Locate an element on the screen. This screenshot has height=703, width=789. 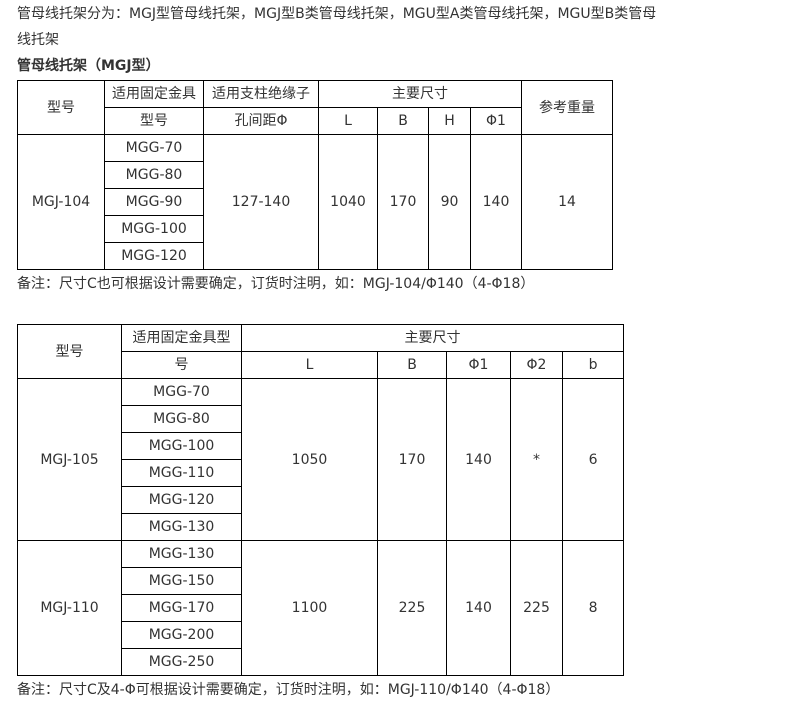
table-row: MGG-250 is located at coordinates (321, 662).